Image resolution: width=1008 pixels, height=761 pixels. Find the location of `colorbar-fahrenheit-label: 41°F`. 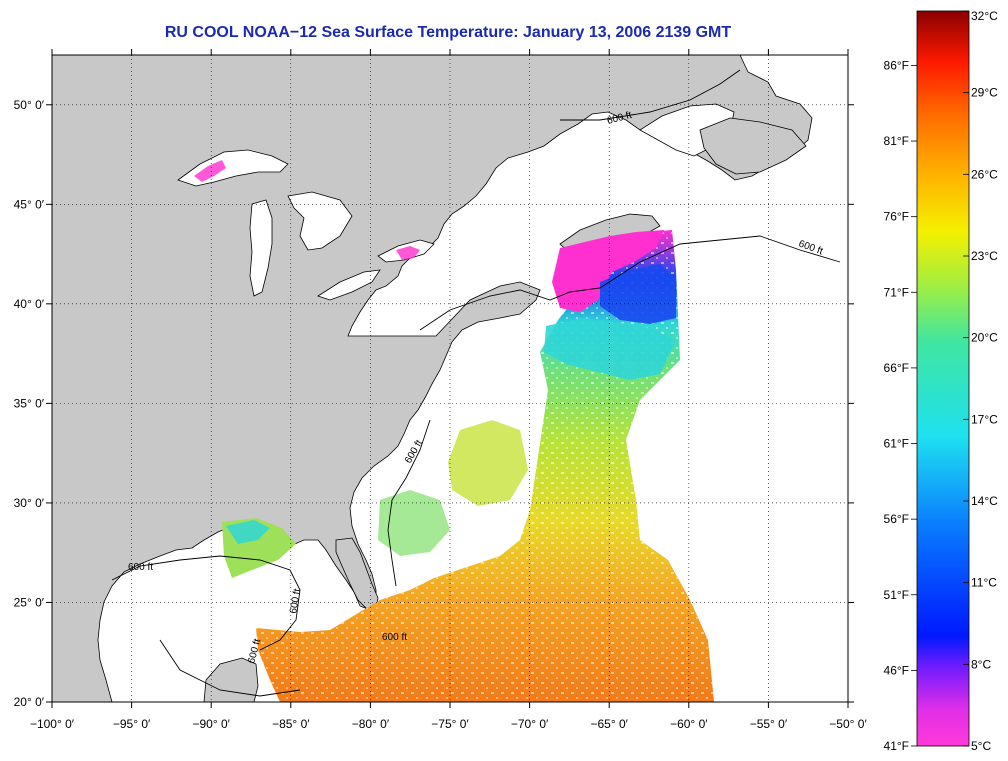

colorbar-fahrenheit-label: 41°F is located at coordinates (896, 746).